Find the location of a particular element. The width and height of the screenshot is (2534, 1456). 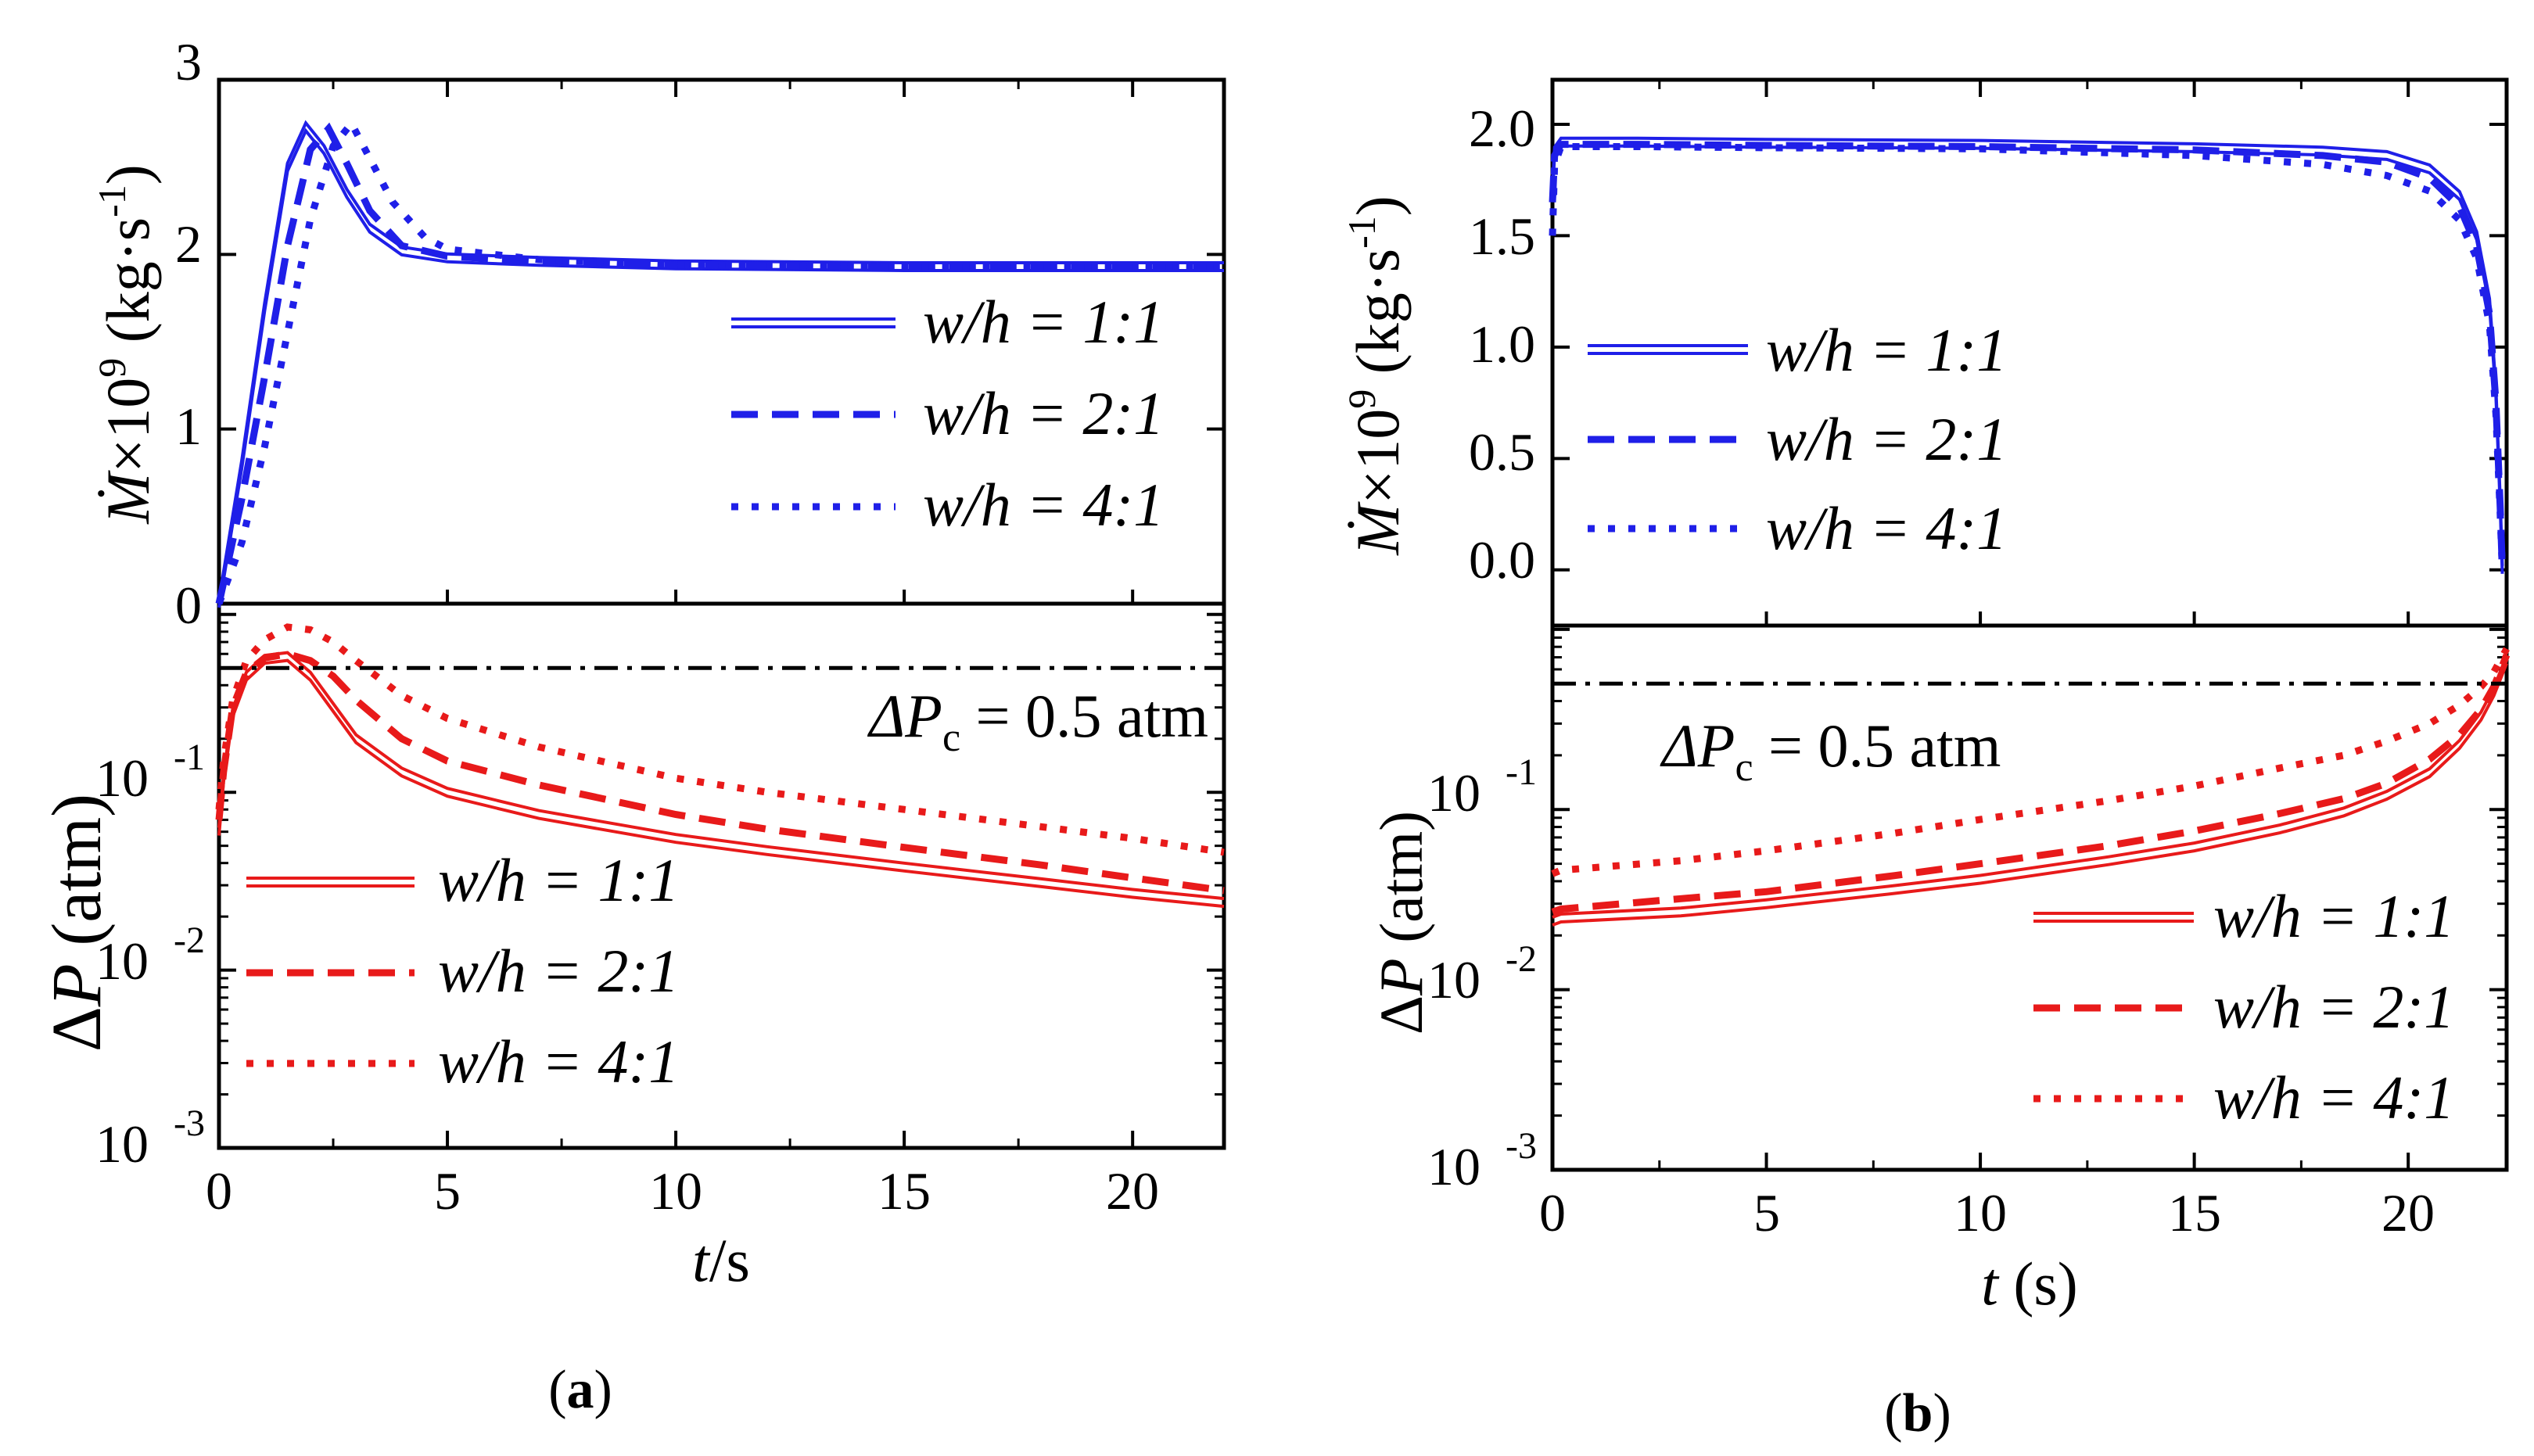

panel-a-xlabel: t/s is located at coordinates (721, 1260).